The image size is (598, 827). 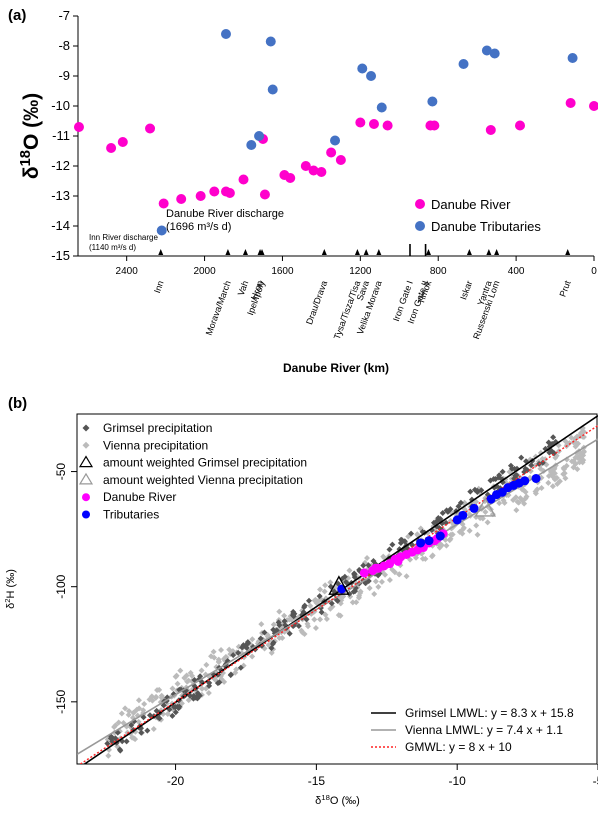 I want to click on legend-line-label-b: GMWL: y = 8 x + 10, so click(x=458, y=747).